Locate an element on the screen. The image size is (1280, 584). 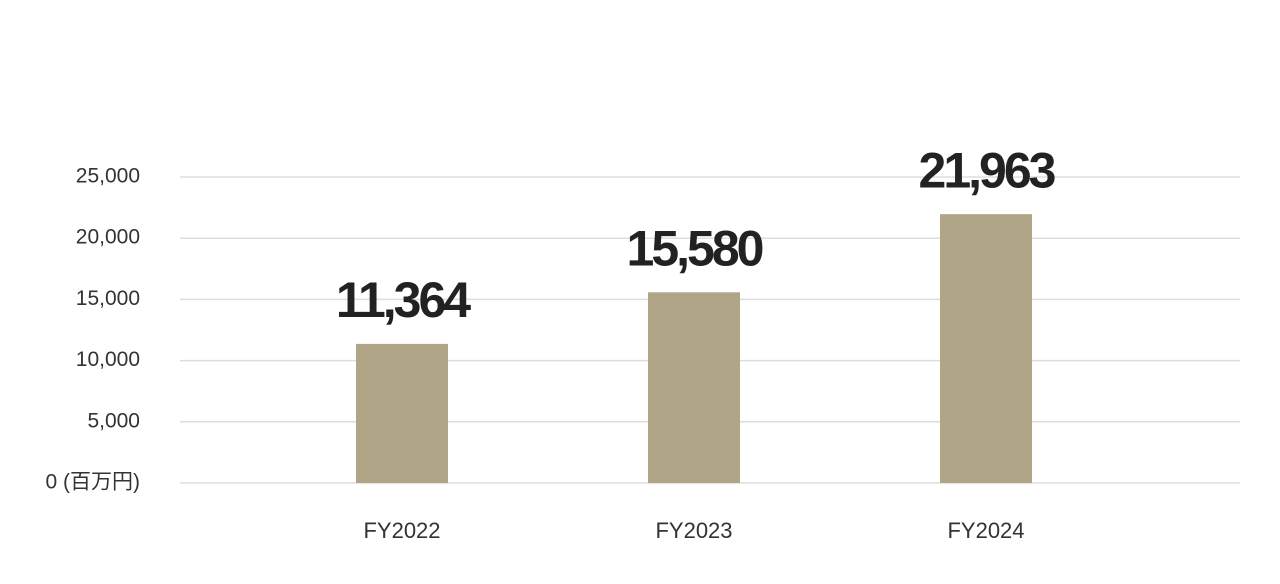
x-tick-label: FY2022 is located at coordinates (401, 530).